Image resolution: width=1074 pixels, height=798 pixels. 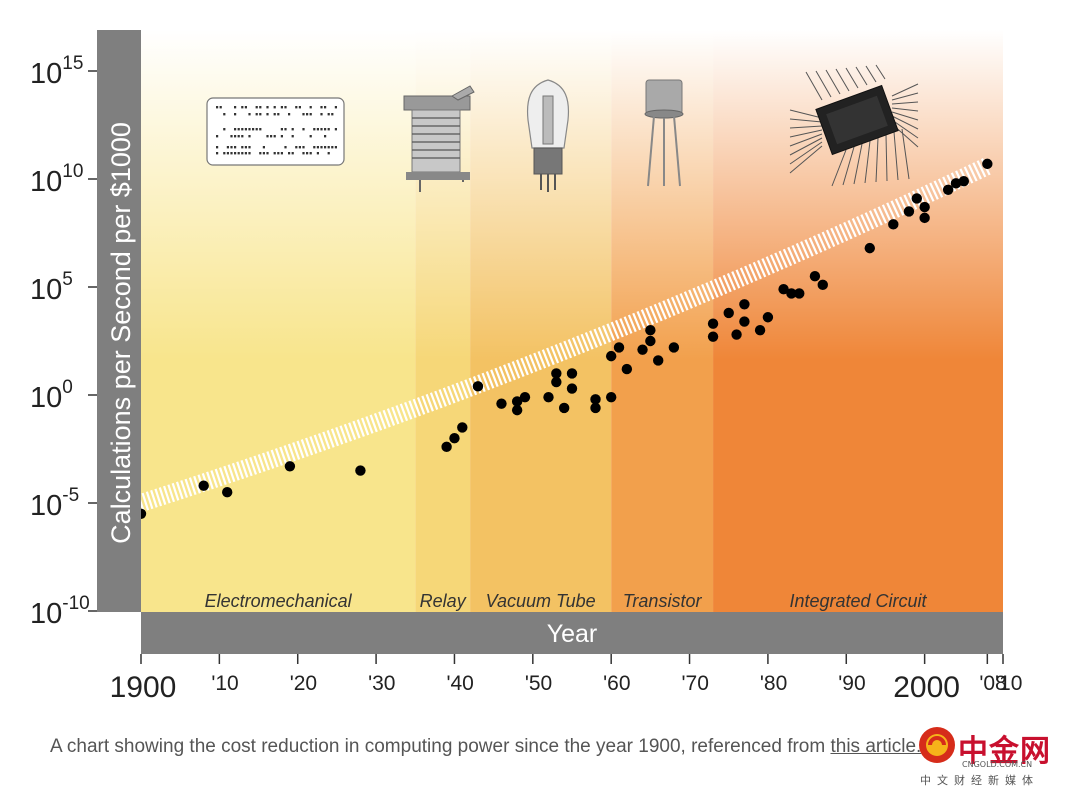 What do you see at coordinates (854, 125) in the screenshot?
I see `integrated-circuit-icon` at bounding box center [854, 125].